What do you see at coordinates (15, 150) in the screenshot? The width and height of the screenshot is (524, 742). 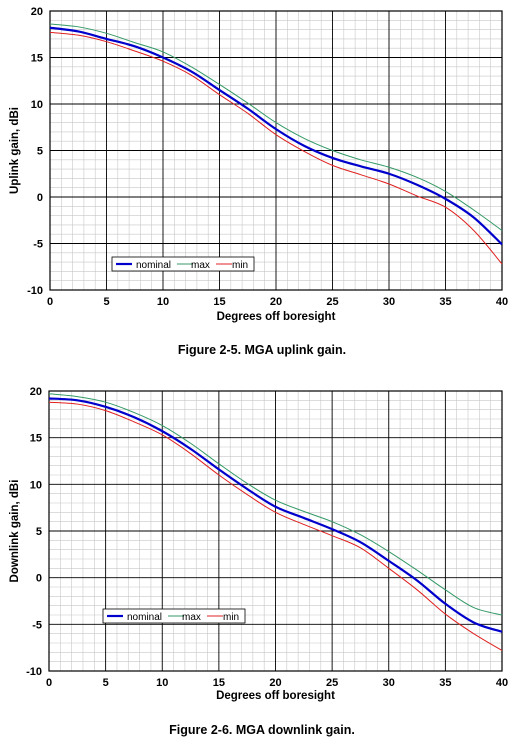 I see `y-axis-label: Uplink gain, dBi` at bounding box center [15, 150].